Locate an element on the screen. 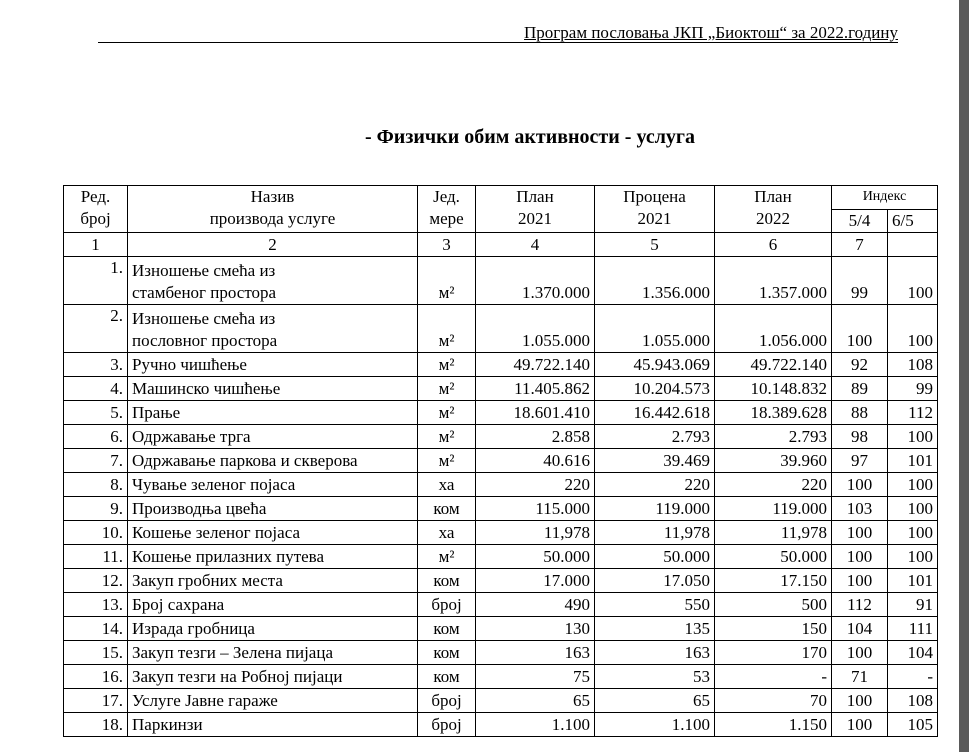 The width and height of the screenshot is (969, 752). row-plan-2022: 1.357.000 is located at coordinates (773, 280).